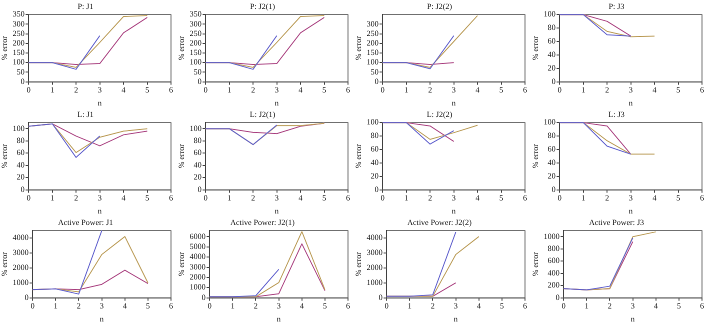 This screenshot has width=708, height=326. Describe the element at coordinates (552, 27) in the screenshot. I see `y-tick-label: 80` at that location.